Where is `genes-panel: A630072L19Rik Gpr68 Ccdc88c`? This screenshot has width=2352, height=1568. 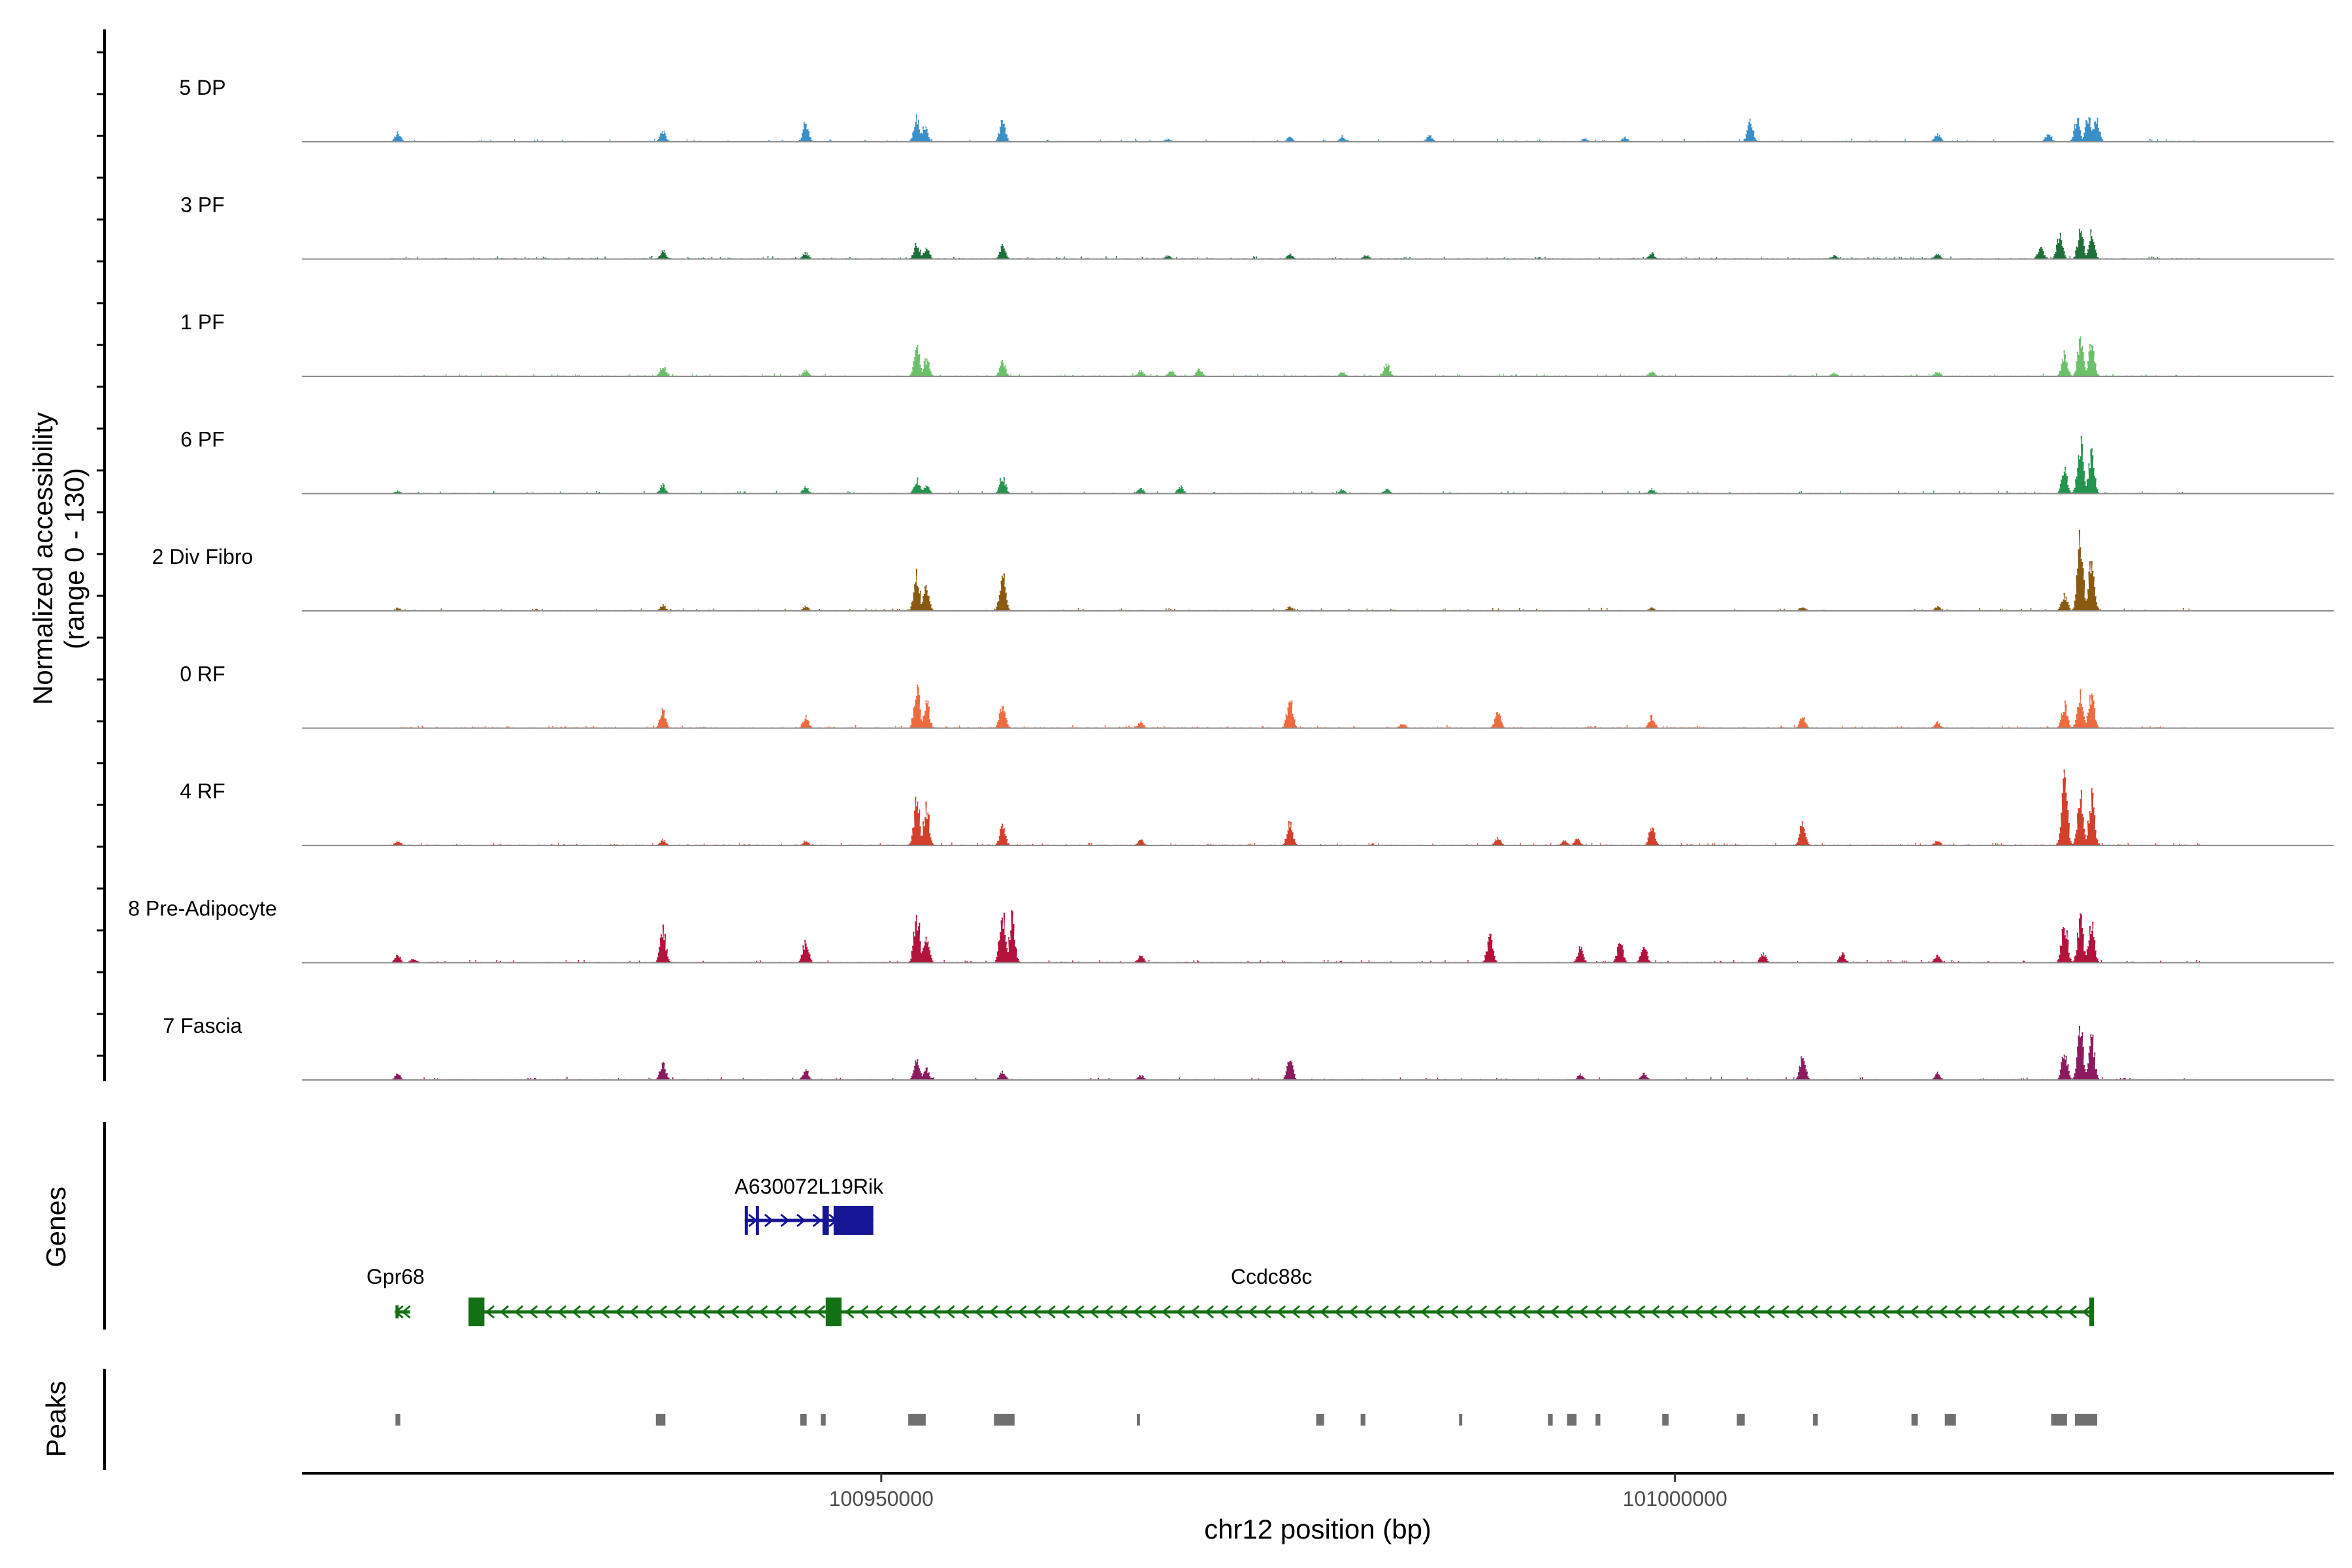
genes-panel: A630072L19Rik Gpr68 Ccdc88c is located at coordinates (1231, 1250).